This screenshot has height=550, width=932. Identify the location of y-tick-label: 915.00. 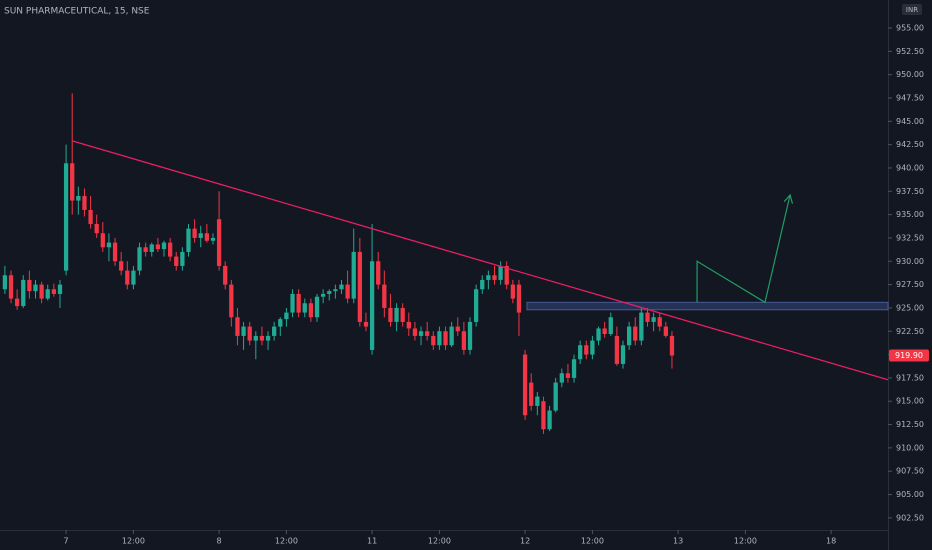
(910, 401).